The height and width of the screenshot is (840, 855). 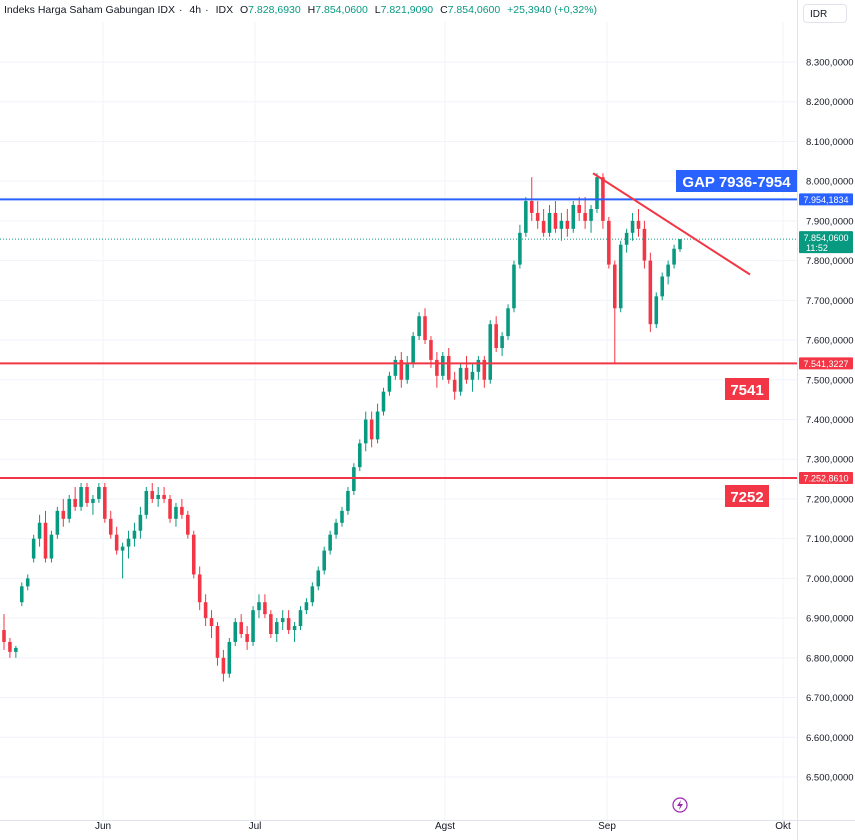 I want to click on price-tick-label: 6.900,0000, so click(x=830, y=619).